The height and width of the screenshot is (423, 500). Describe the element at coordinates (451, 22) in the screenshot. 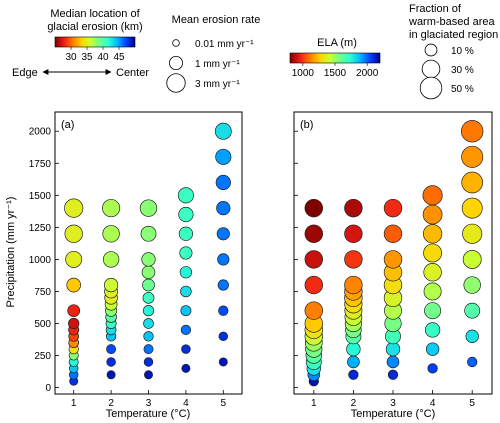

I see `legend-warm-title-line2: warm-based area` at that location.